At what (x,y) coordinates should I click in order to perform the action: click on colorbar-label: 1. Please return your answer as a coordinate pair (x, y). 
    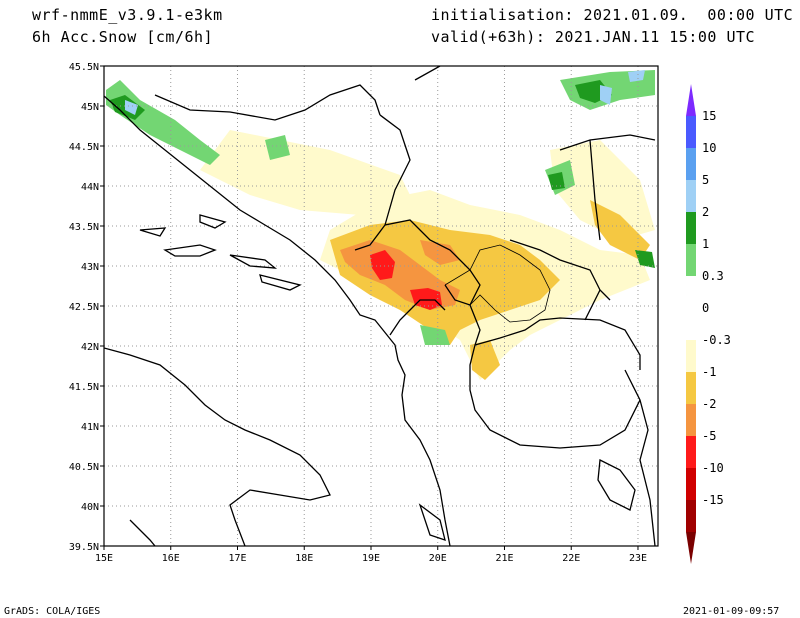
    Looking at the image, I should click on (705, 244).